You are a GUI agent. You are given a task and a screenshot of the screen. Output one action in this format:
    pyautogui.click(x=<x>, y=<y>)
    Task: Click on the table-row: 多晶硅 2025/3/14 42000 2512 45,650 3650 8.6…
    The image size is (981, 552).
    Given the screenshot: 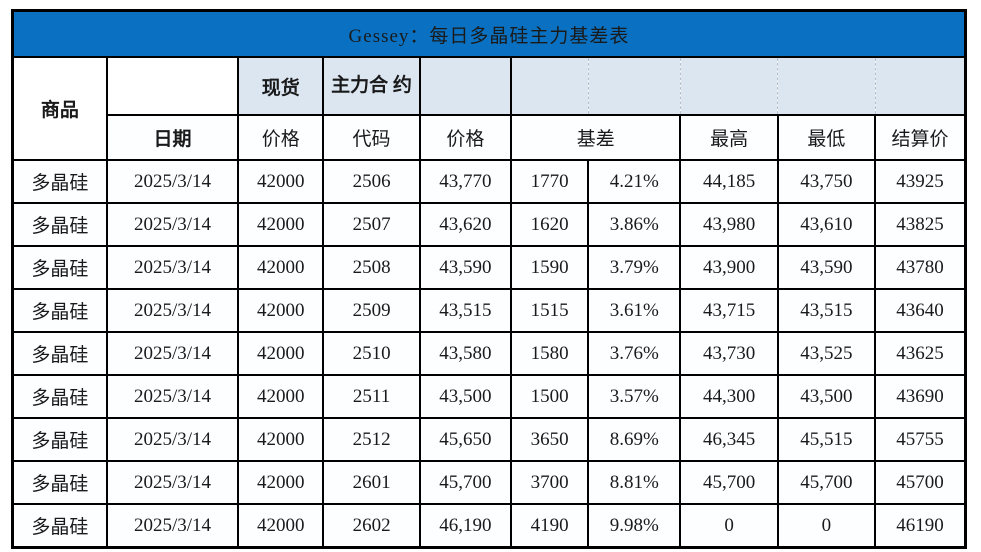 What is the action you would take?
    pyautogui.click(x=489, y=439)
    